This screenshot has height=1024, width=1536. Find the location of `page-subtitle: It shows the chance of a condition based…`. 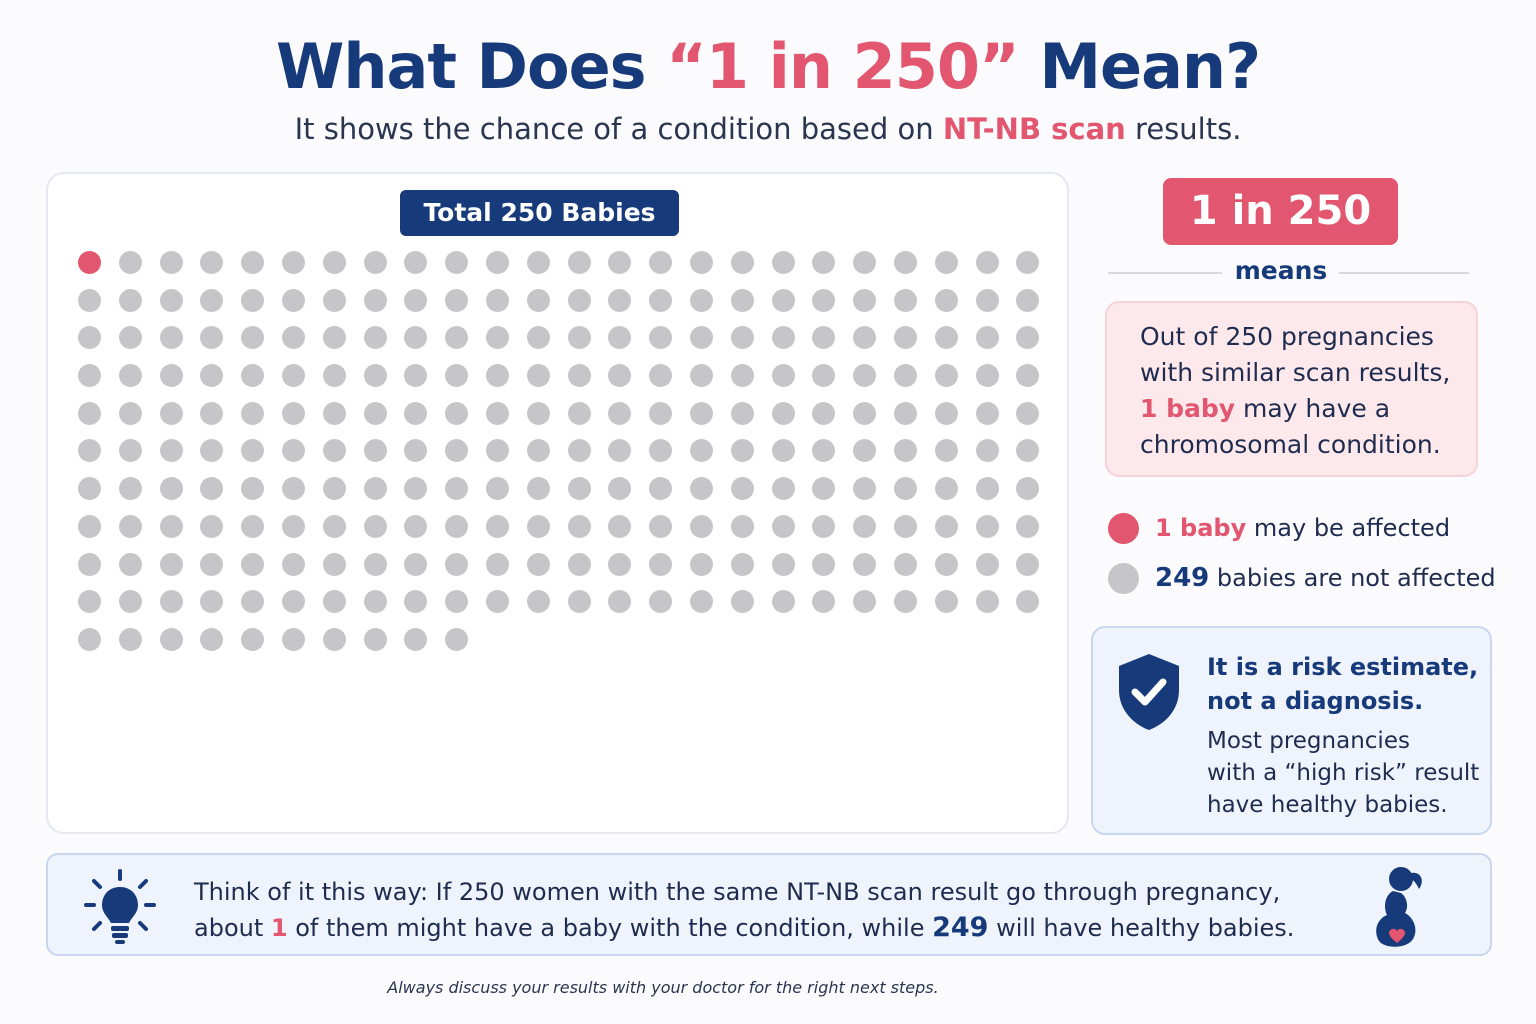

page-subtitle: It shows the chance of a condition based… is located at coordinates (768, 129).